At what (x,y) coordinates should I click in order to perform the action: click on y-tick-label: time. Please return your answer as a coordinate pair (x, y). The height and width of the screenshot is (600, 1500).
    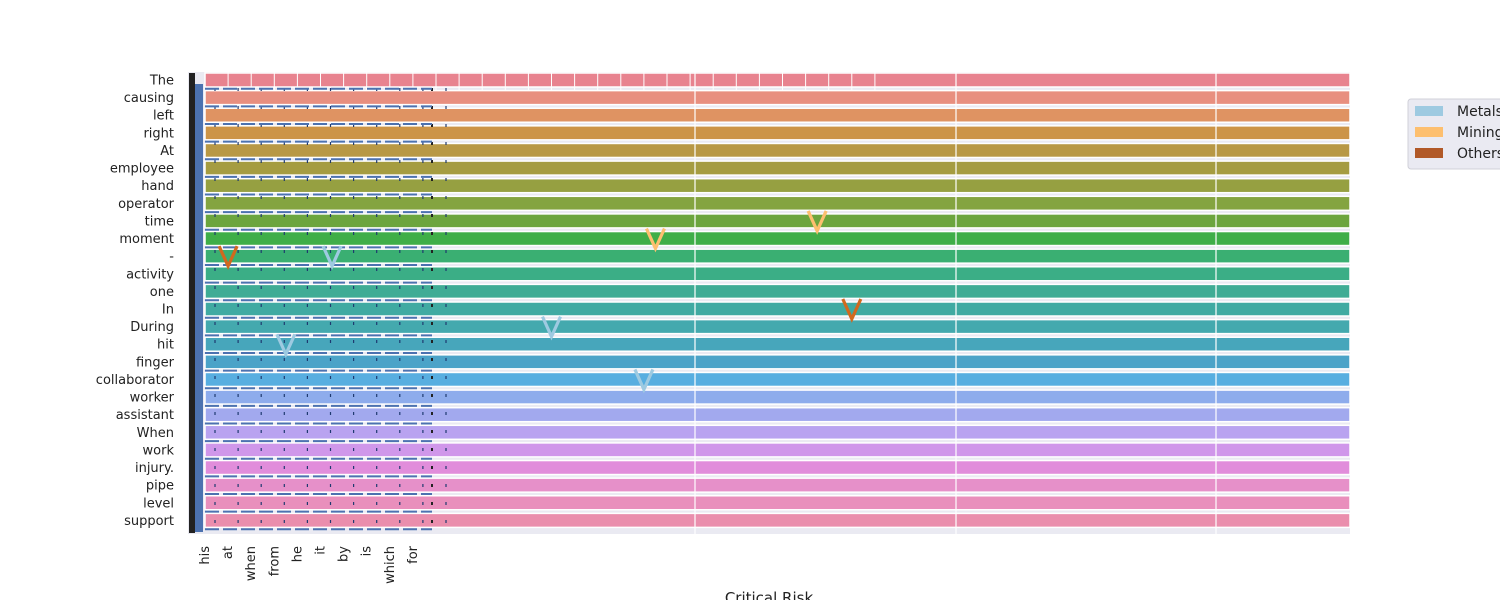
    Looking at the image, I should click on (159, 221).